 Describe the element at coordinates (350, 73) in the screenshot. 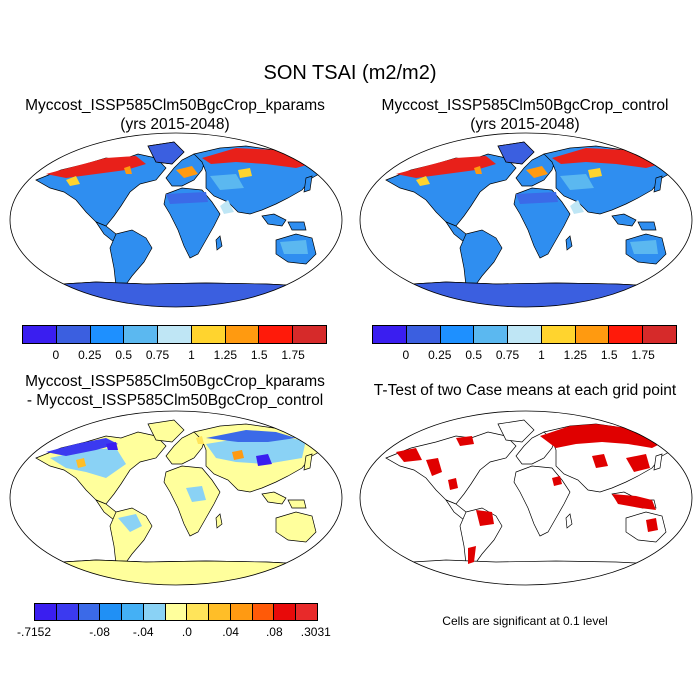

I see `figure-title: SON TSAI (m2/m2)` at that location.